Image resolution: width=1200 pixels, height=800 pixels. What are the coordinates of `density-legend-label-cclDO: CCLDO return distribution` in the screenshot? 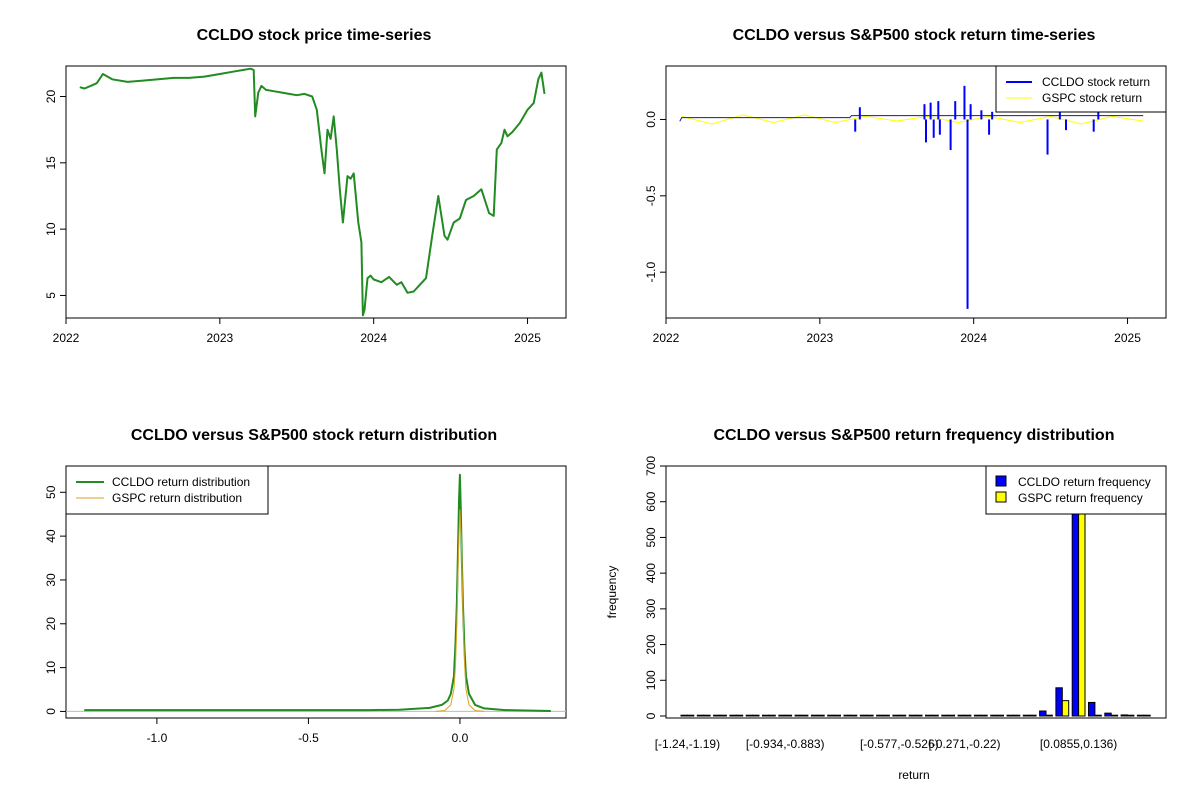 It's located at (181, 482).